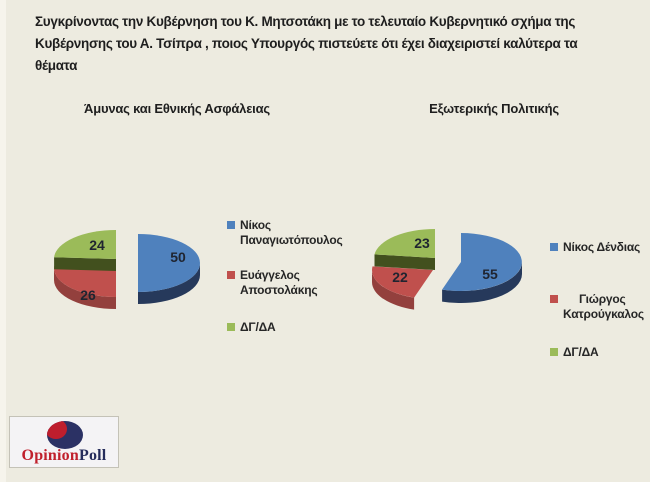  What do you see at coordinates (422, 243) in the screenshot?
I see `pie-data-label: 23` at bounding box center [422, 243].